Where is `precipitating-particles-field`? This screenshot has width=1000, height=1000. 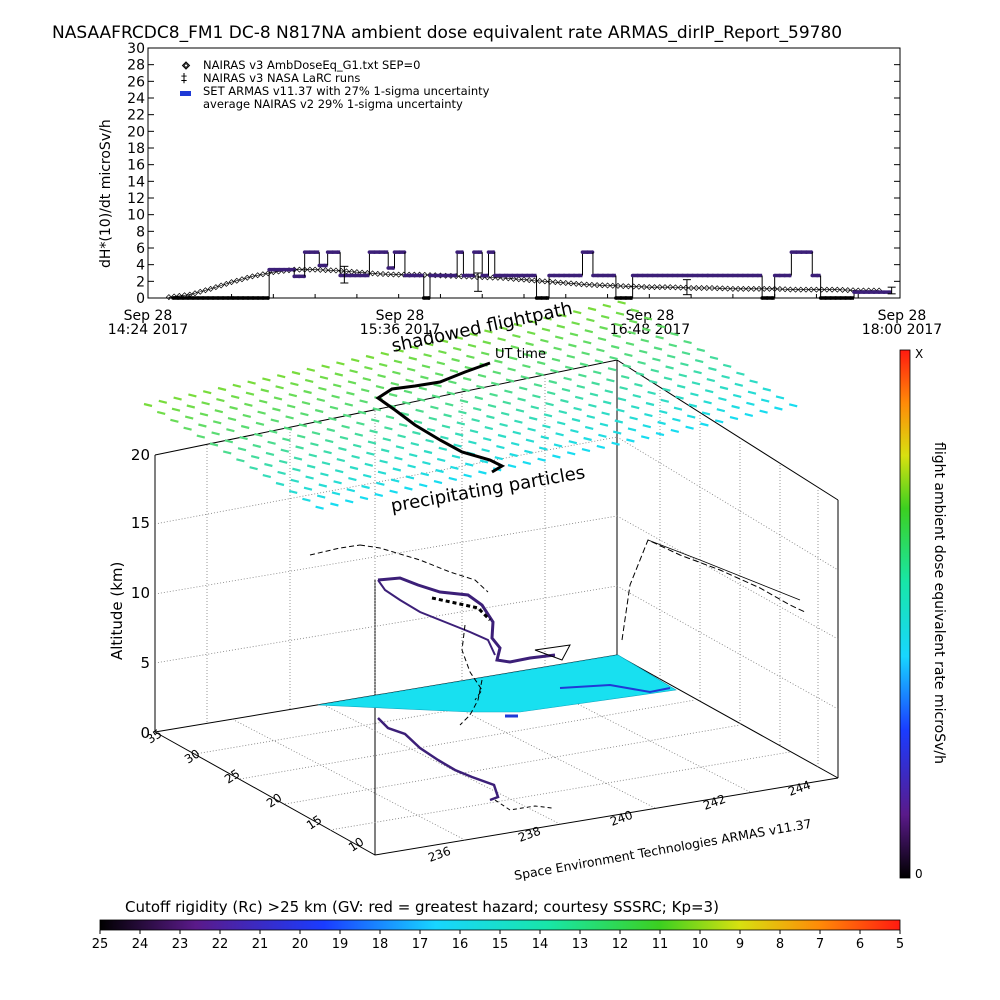 precipitating-particles-field is located at coordinates (470, 405).